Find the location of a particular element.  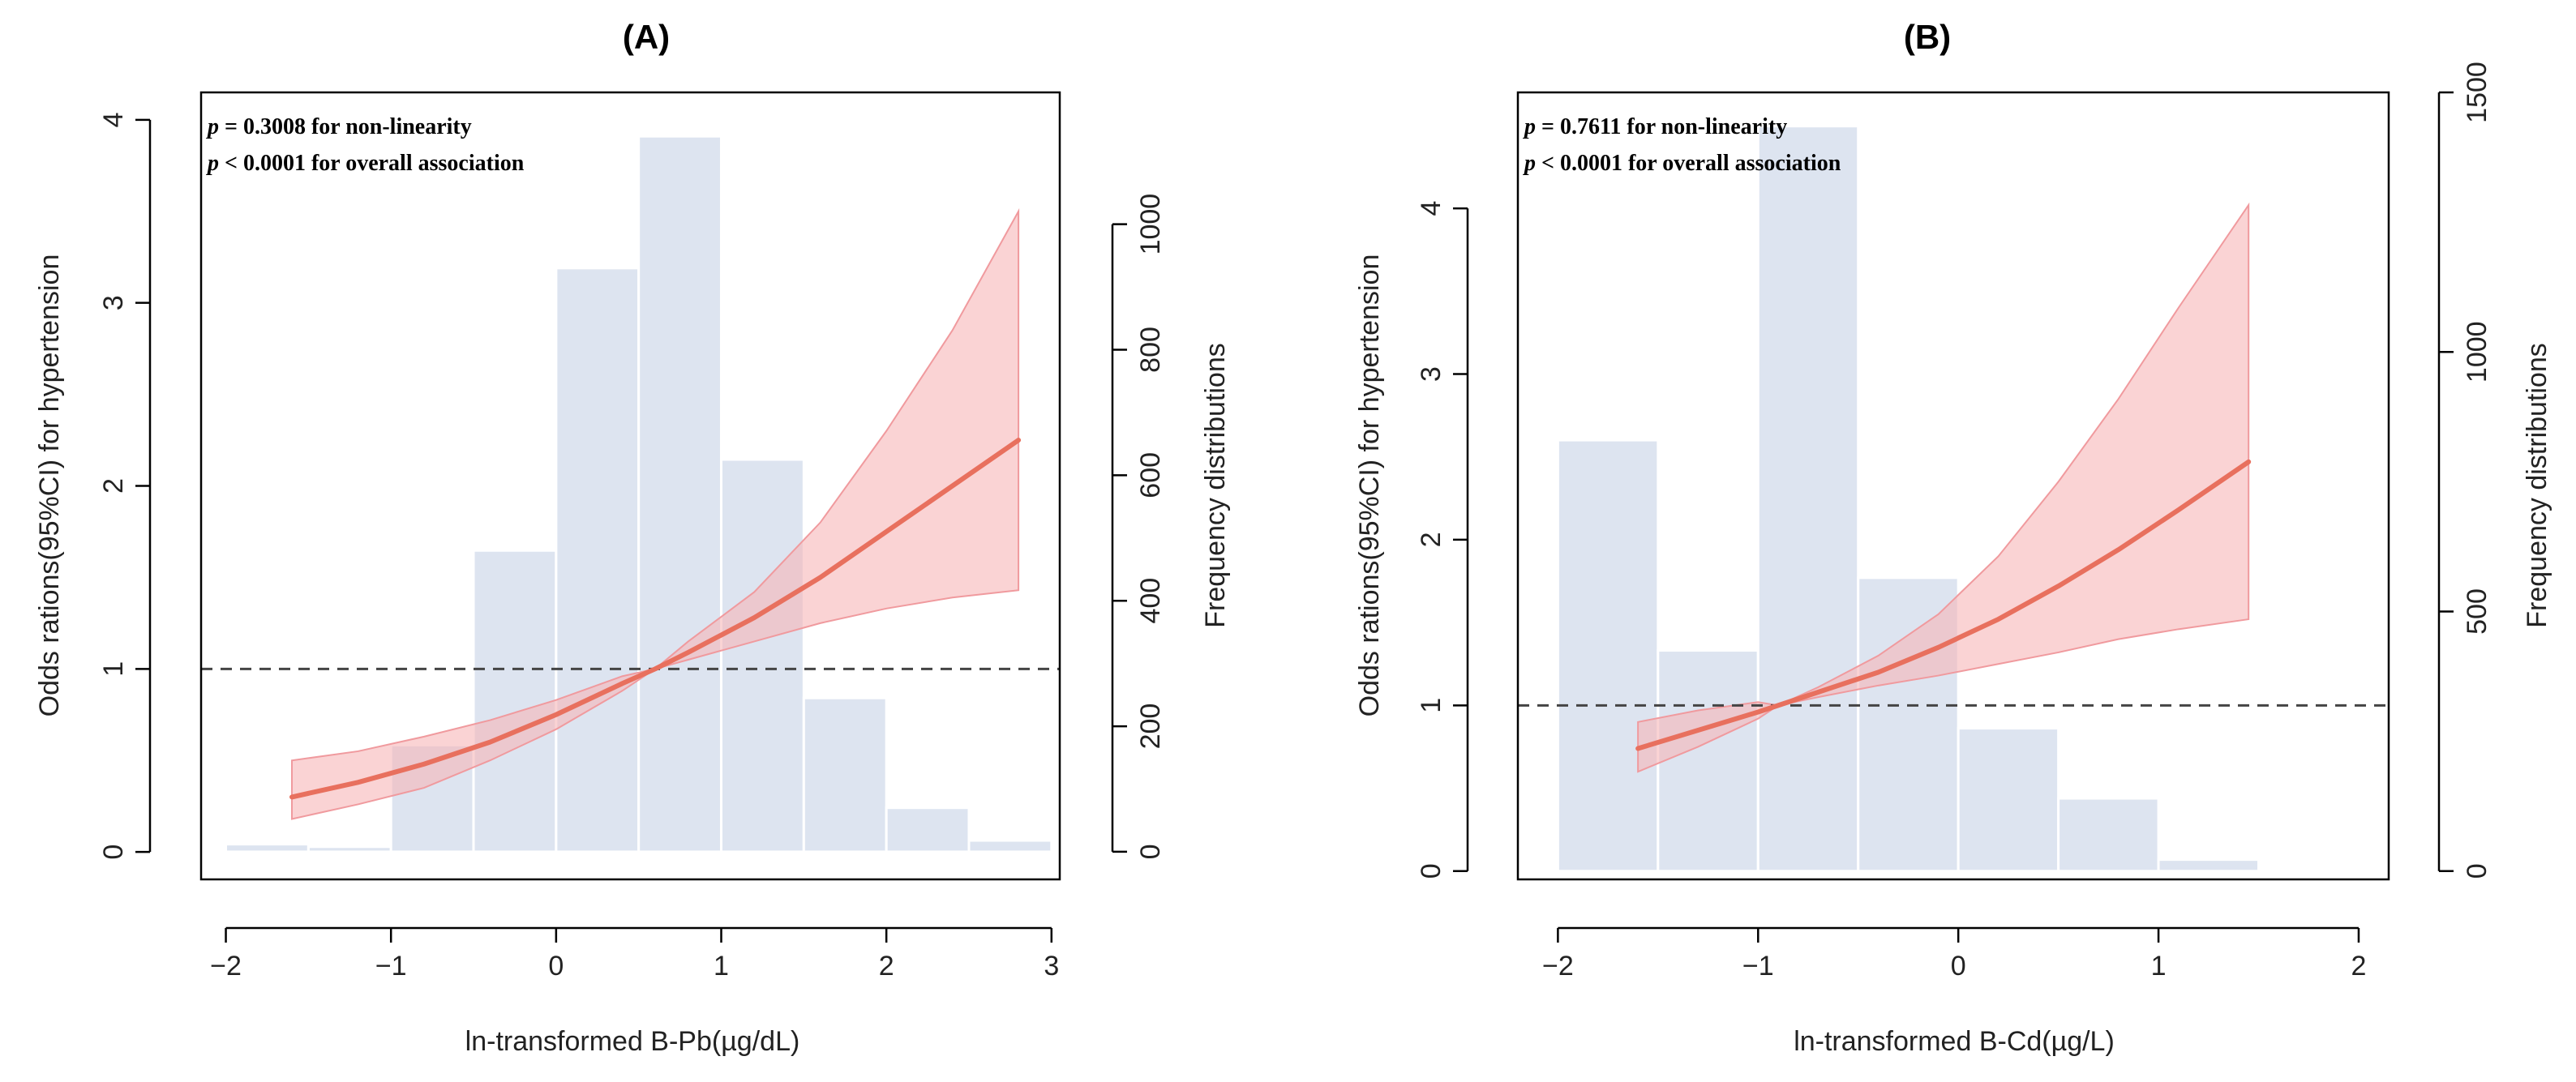

y-right-tick-label: 1500 is located at coordinates (2477, 92).